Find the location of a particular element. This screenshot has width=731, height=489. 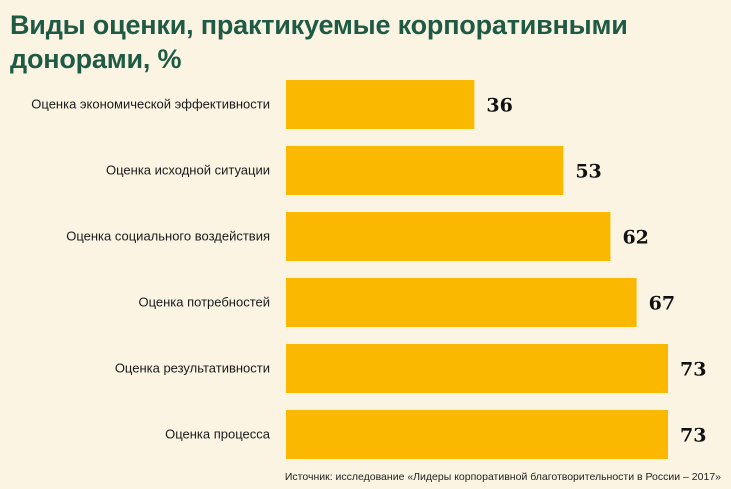

value-label: 62 is located at coordinates (635, 238).